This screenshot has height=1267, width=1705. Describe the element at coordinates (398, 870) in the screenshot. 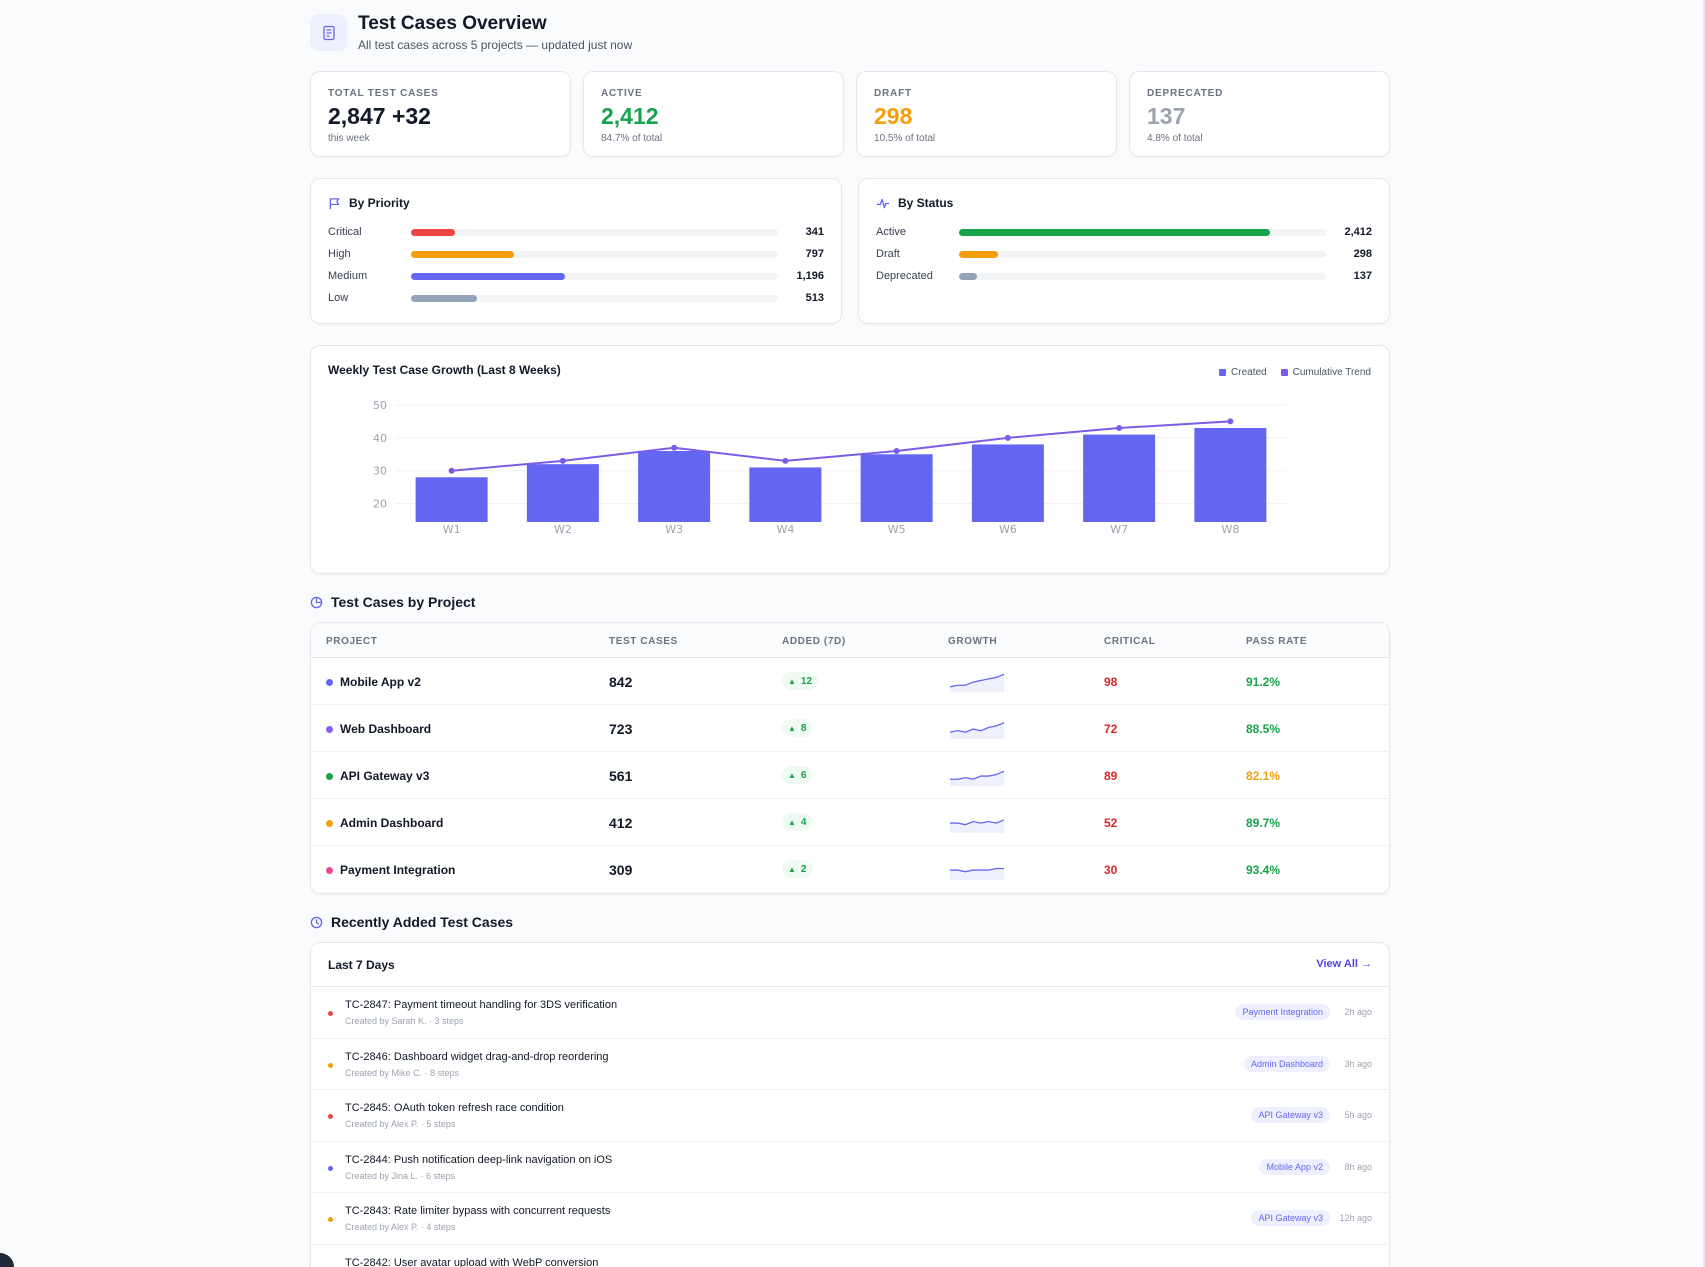

I see `project-name: Payment Integration` at that location.